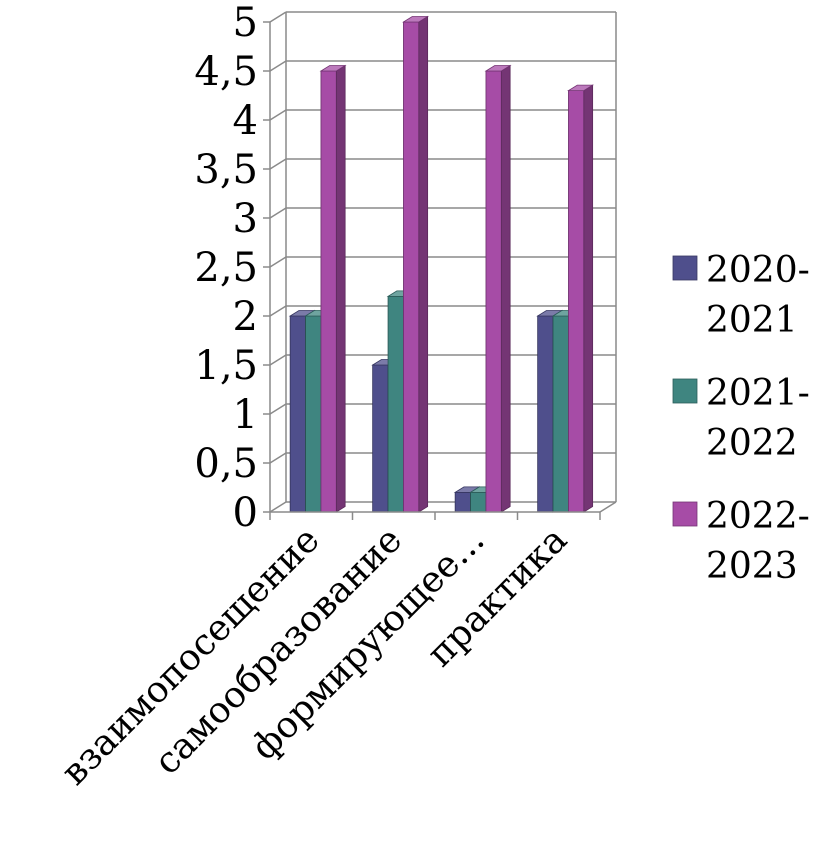  Describe the element at coordinates (752, 320) in the screenshot. I see `legend-label-line2: 2021` at that location.